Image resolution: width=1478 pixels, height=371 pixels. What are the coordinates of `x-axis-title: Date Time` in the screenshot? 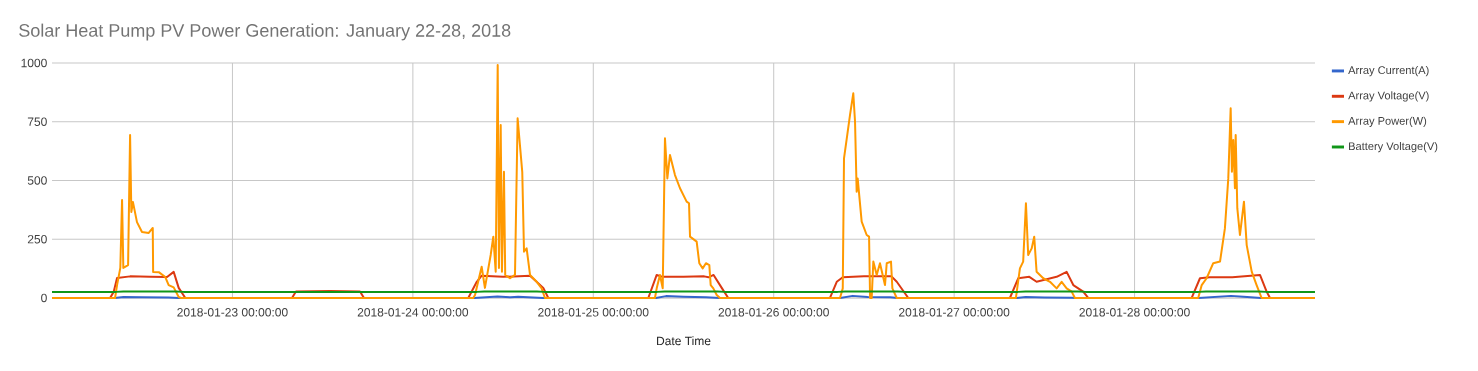 It's located at (684, 341).